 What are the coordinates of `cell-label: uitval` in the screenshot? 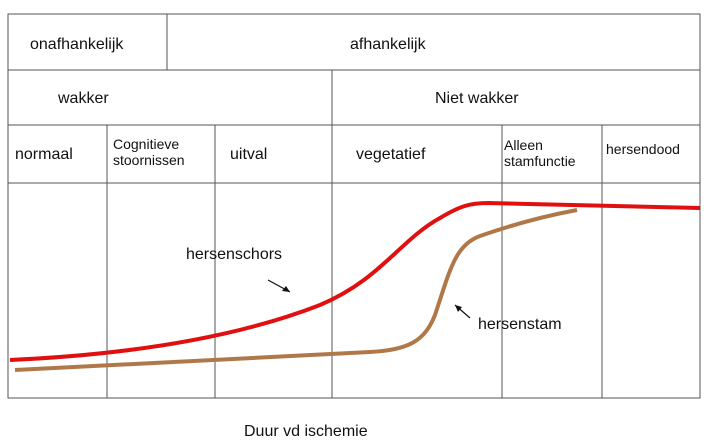 It's located at (249, 154).